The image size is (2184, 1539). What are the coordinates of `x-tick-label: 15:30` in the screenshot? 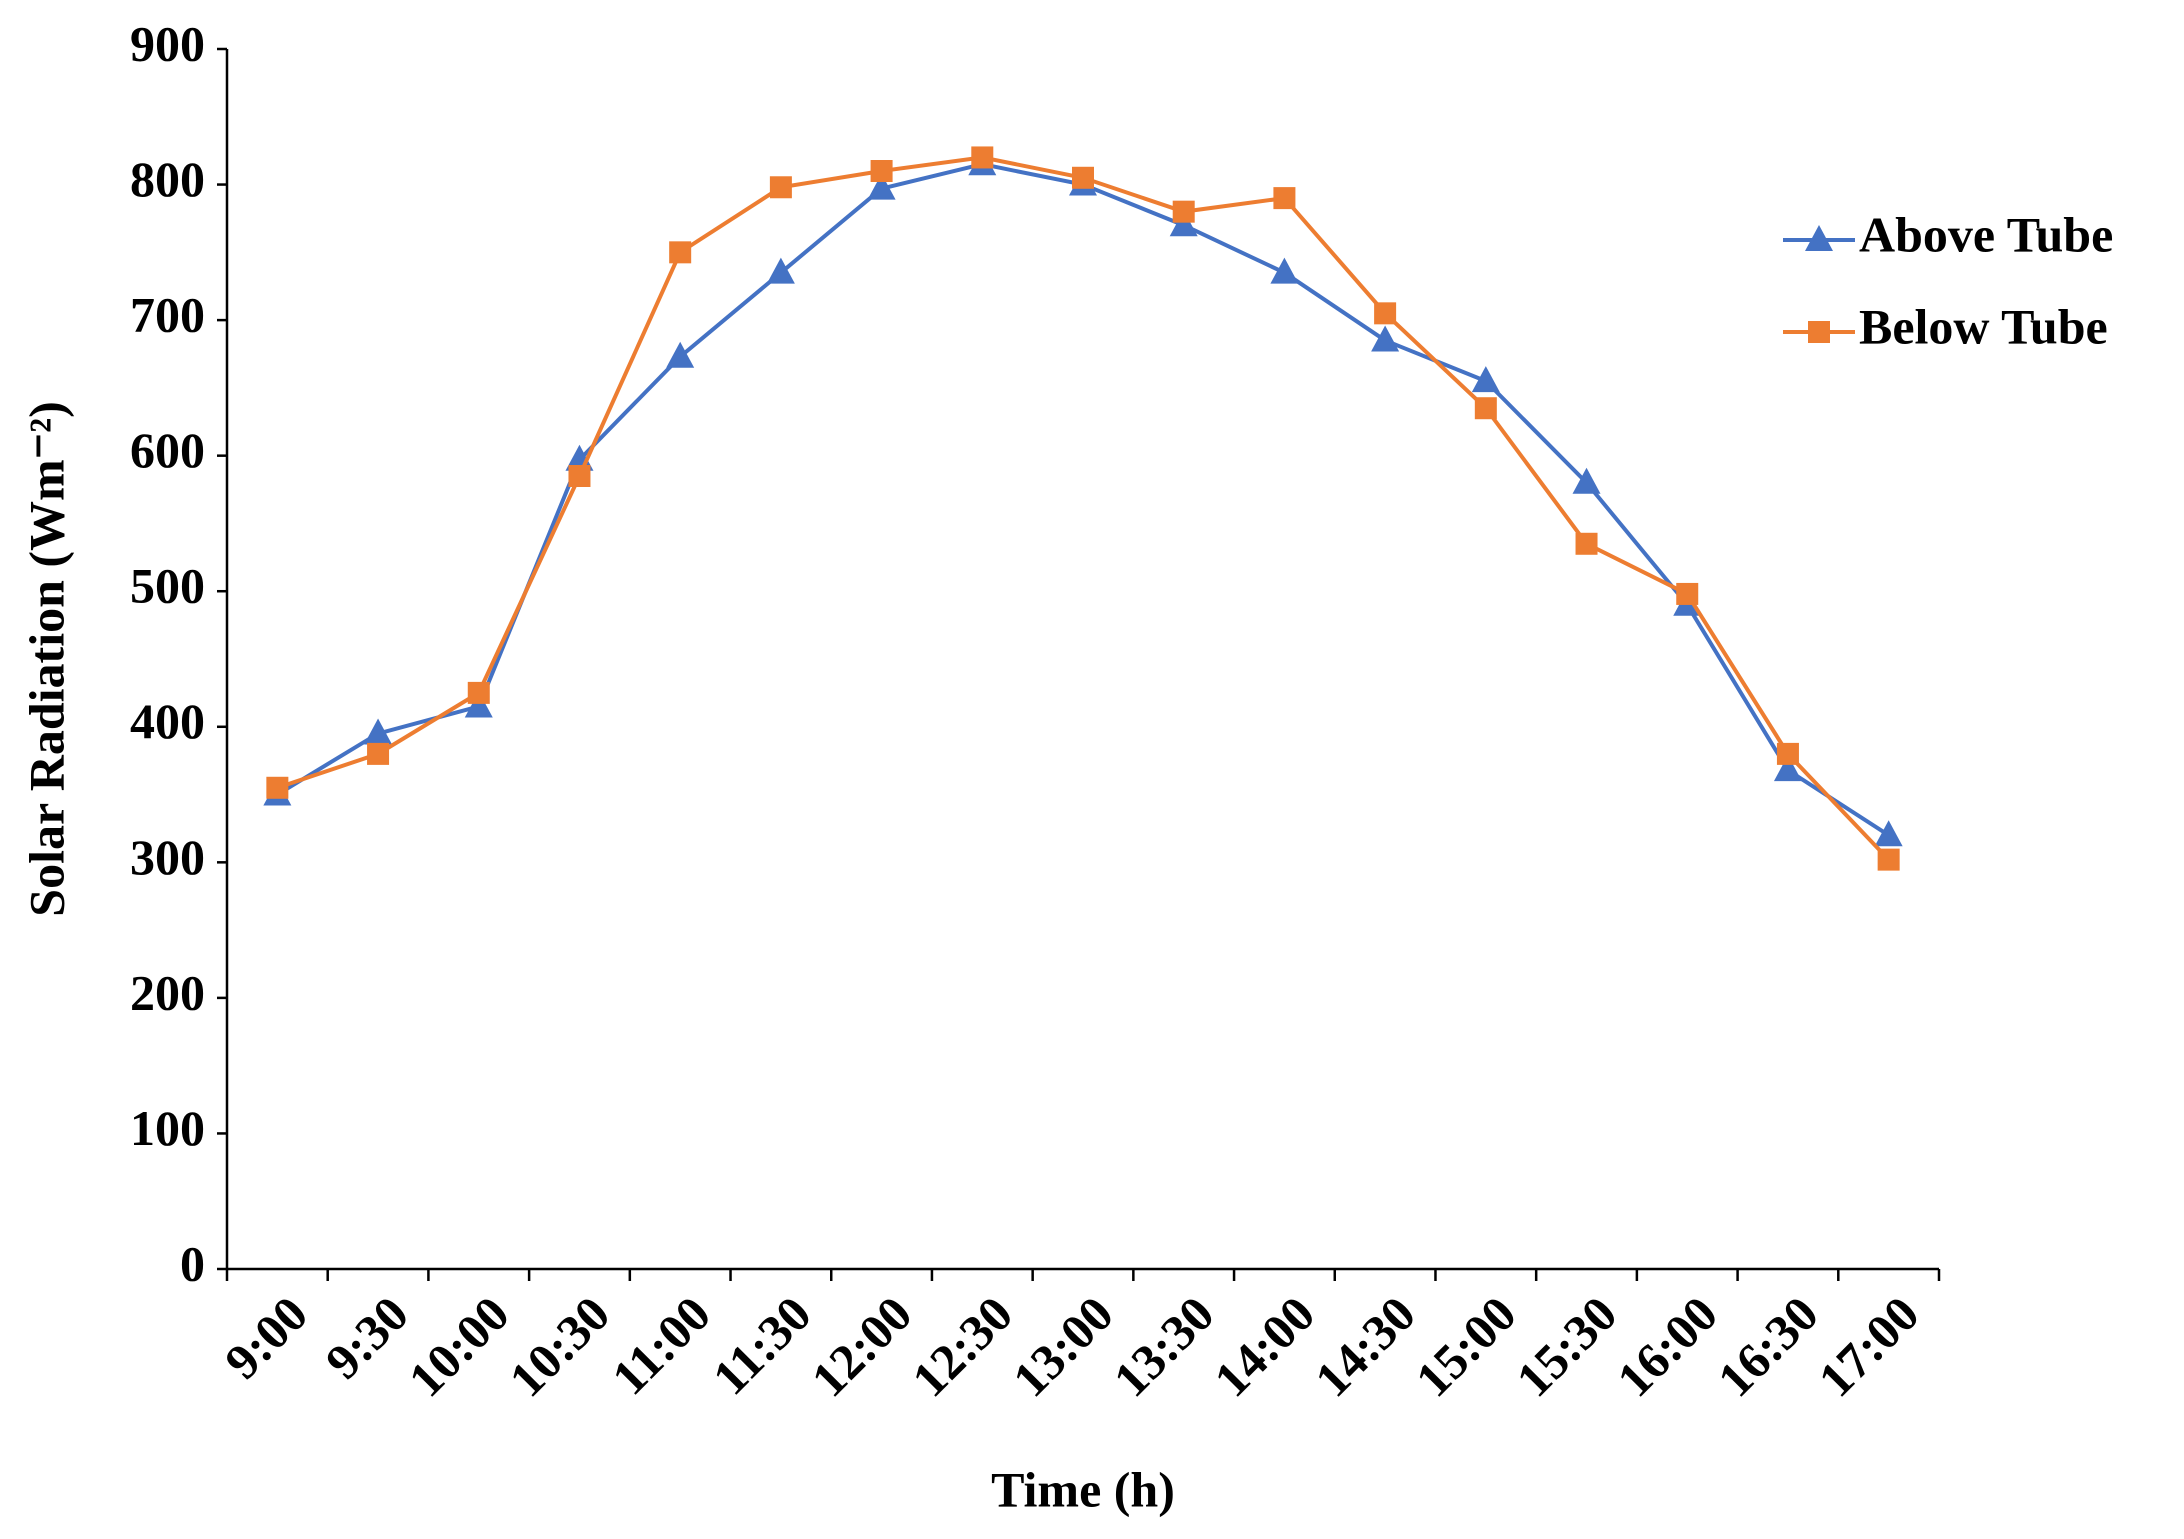 It's located at (1566, 1346).